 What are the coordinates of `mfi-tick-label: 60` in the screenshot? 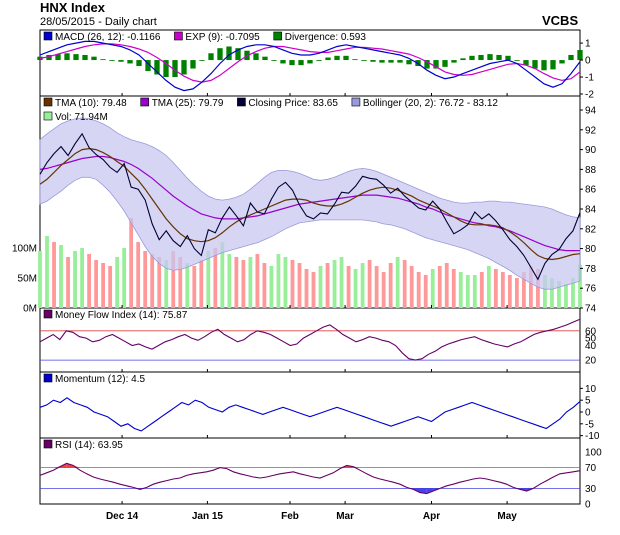 It's located at (591, 331).